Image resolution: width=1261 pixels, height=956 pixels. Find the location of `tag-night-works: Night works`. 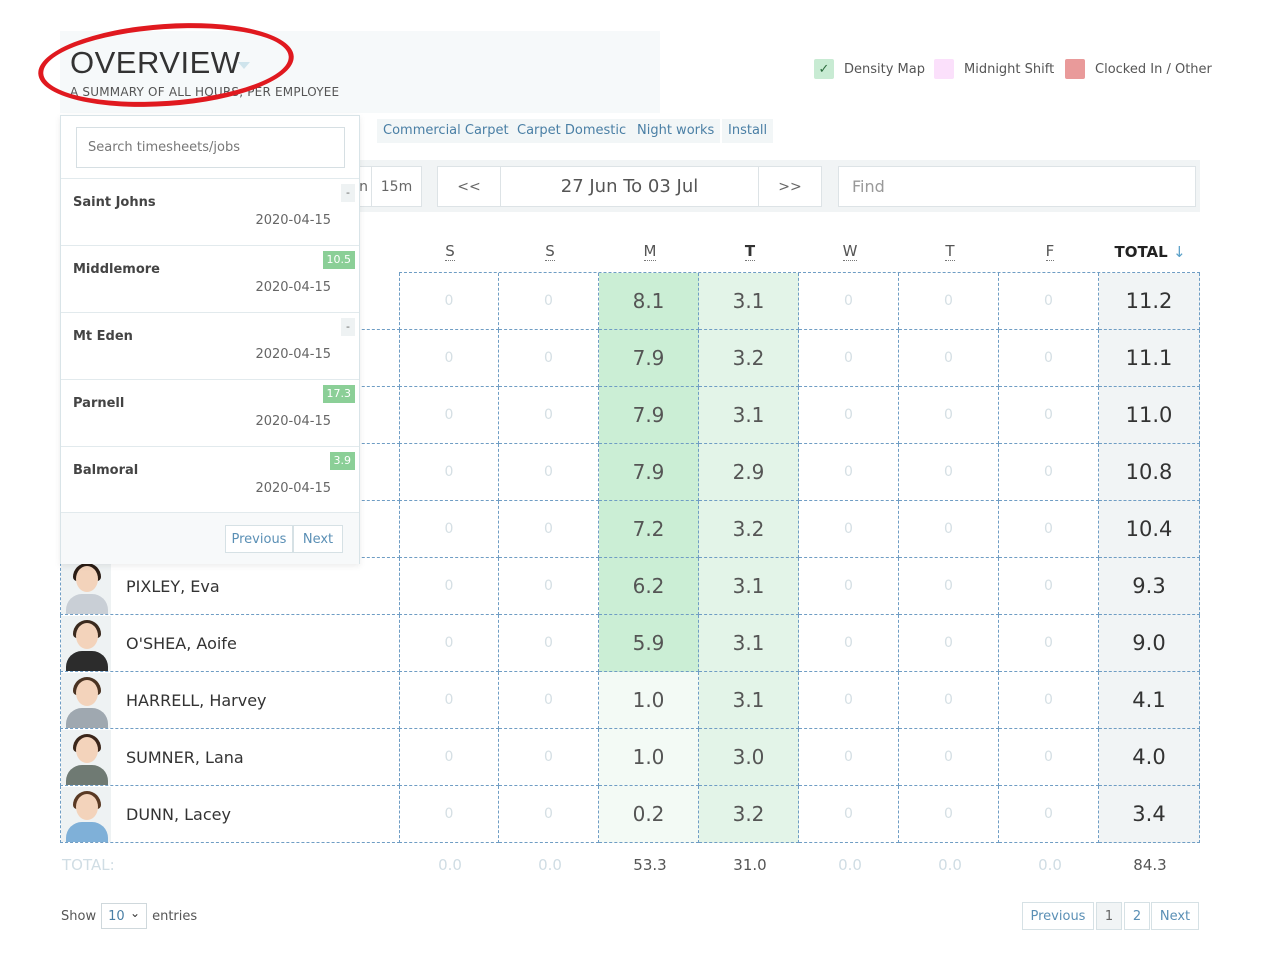

tag-night-works: Night works is located at coordinates (676, 131).